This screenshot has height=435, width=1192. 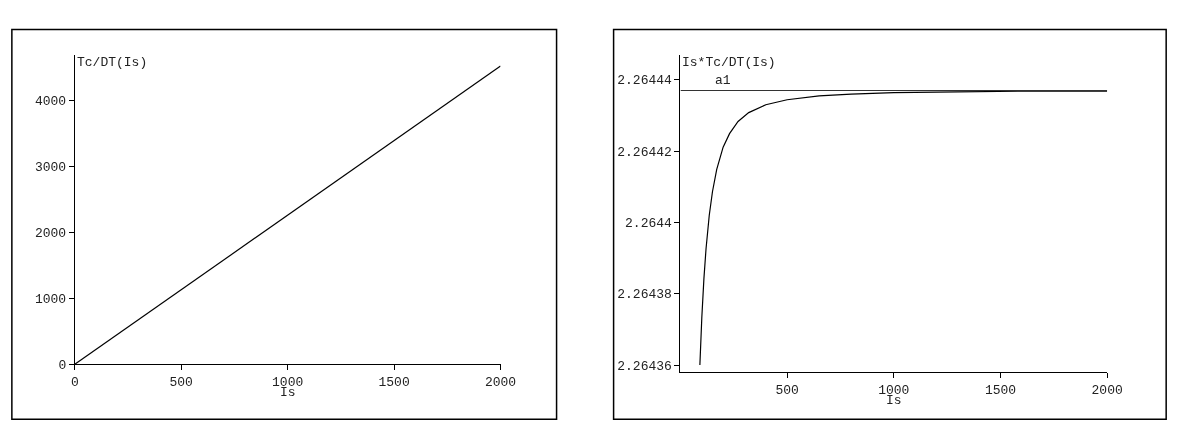 What do you see at coordinates (288, 392) in the screenshot?
I see `x-axis-title: Is` at bounding box center [288, 392].